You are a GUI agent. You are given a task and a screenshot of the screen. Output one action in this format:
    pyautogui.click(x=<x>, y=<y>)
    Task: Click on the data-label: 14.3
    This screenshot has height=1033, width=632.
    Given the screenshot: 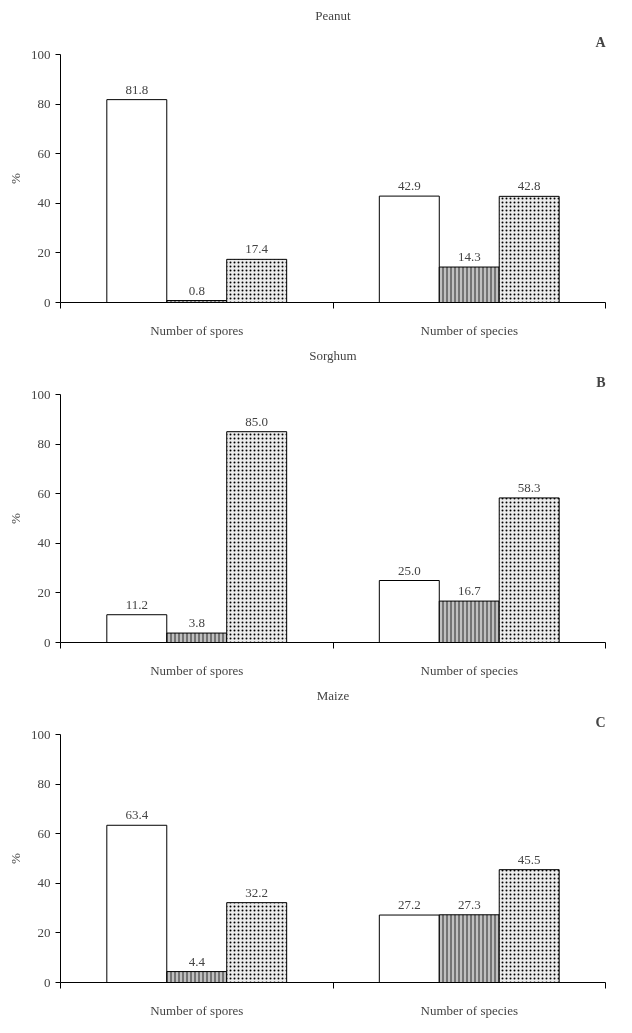 What is the action you would take?
    pyautogui.click(x=469, y=257)
    